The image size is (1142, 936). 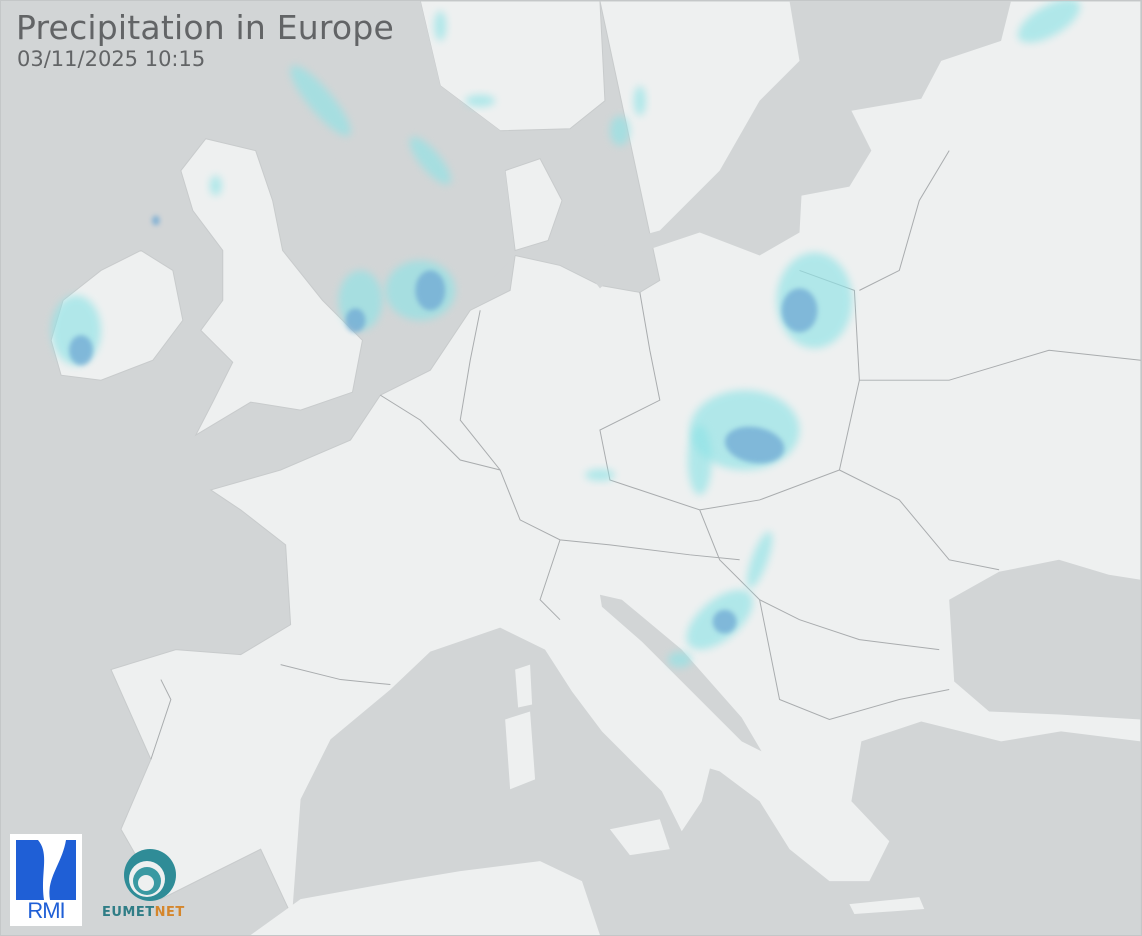 I want to click on rmi-logo-text: RMI, so click(x=46, y=910).